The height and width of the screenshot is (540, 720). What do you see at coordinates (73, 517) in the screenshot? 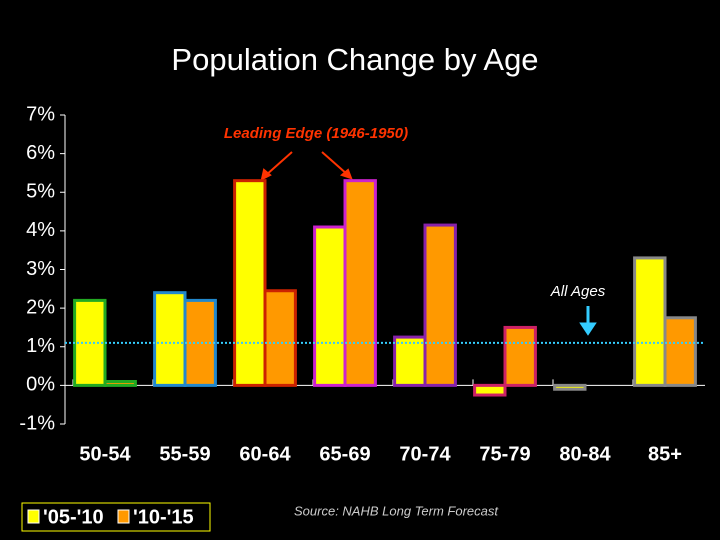
I see `legend-label: '05-'10` at bounding box center [73, 517].